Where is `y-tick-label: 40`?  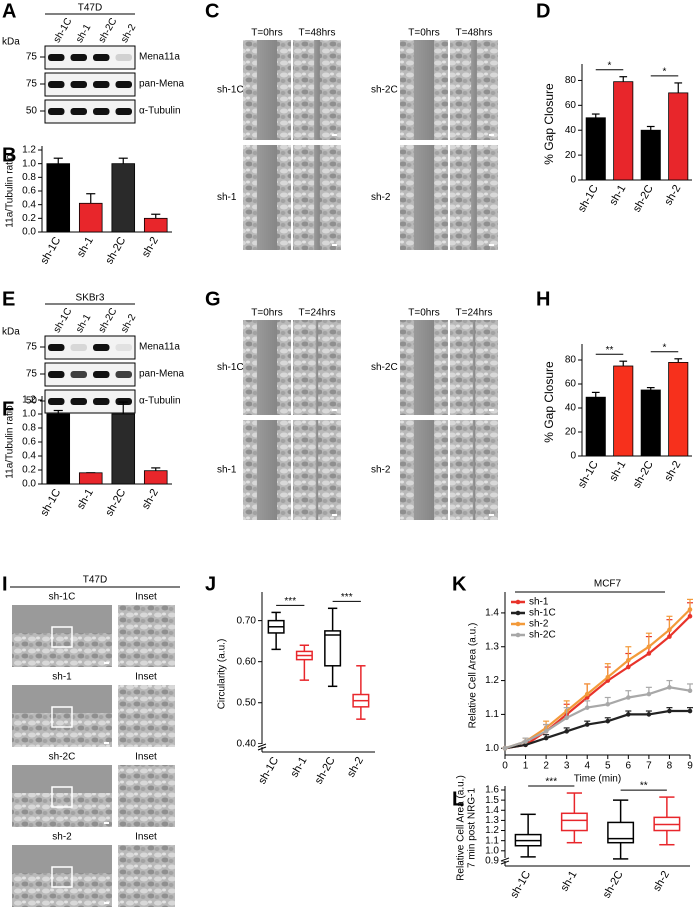 y-tick-label: 40 is located at coordinates (571, 408).